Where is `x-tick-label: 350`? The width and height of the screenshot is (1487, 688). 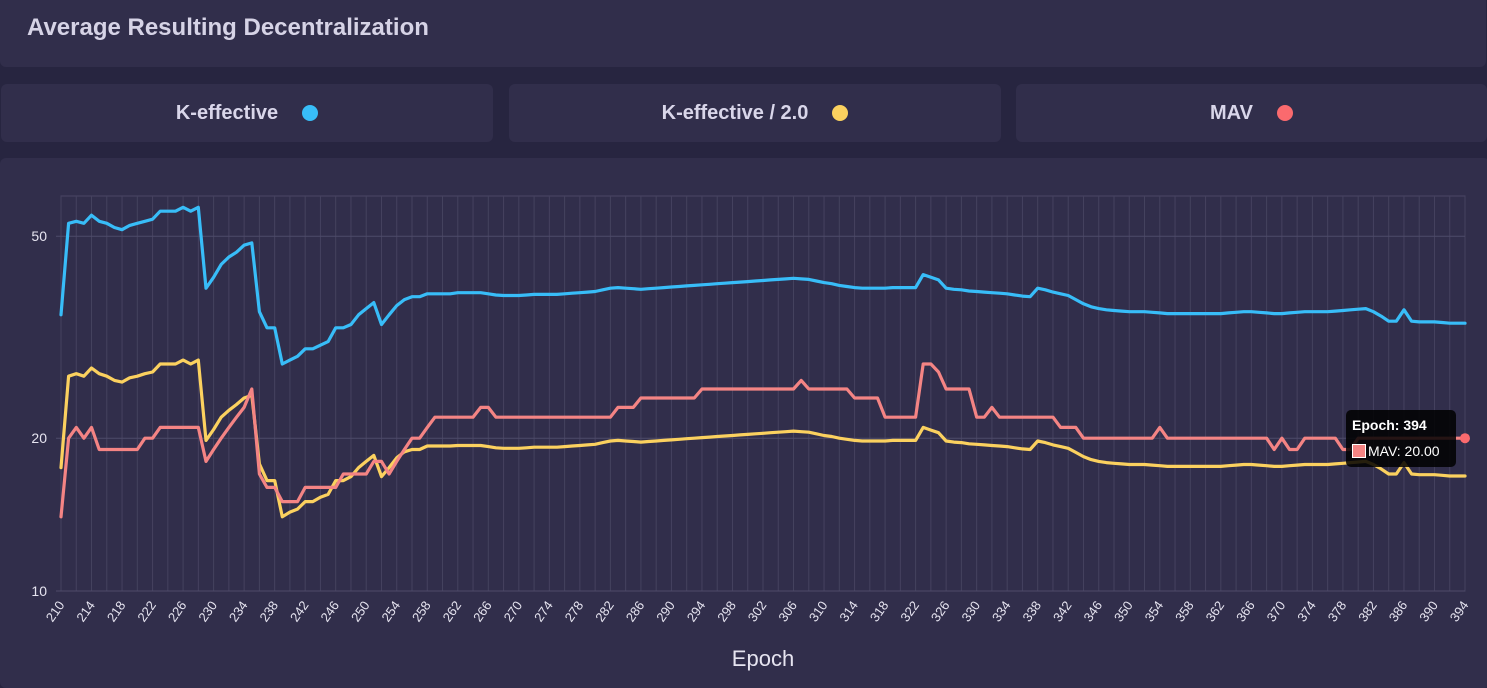 x-tick-label: 350 is located at coordinates (1123, 611).